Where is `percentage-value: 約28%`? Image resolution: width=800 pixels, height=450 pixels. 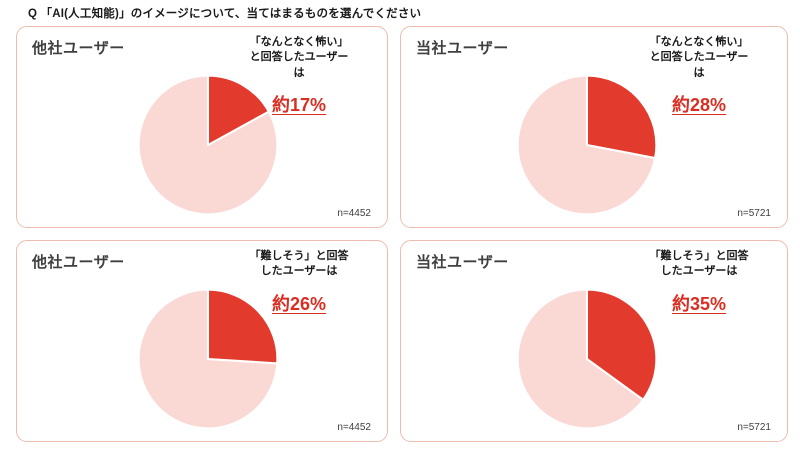 percentage-value: 約28% is located at coordinates (699, 105).